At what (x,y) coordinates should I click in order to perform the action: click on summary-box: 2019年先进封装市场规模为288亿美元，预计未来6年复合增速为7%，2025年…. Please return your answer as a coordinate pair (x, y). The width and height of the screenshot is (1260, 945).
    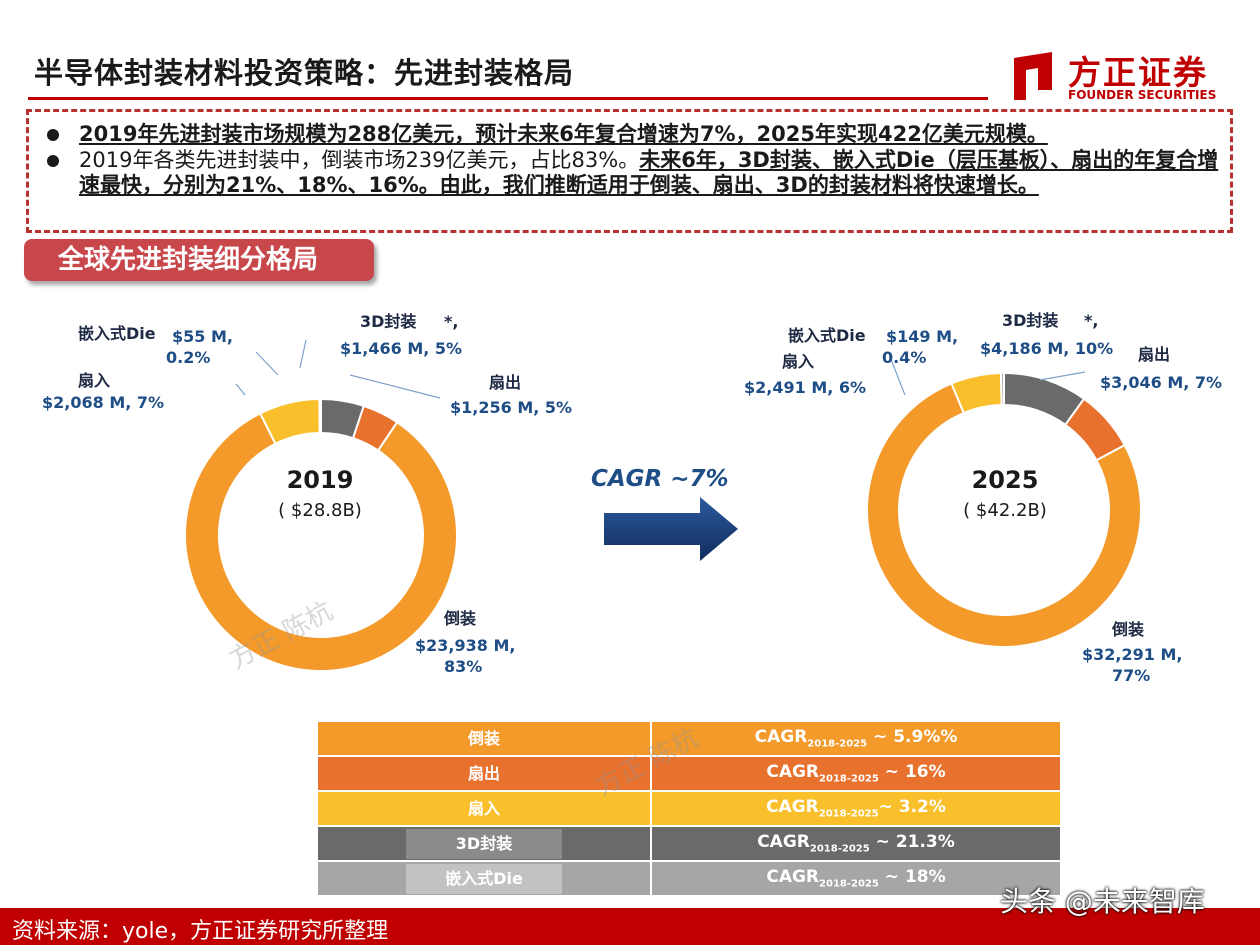
    Looking at the image, I should click on (629, 171).